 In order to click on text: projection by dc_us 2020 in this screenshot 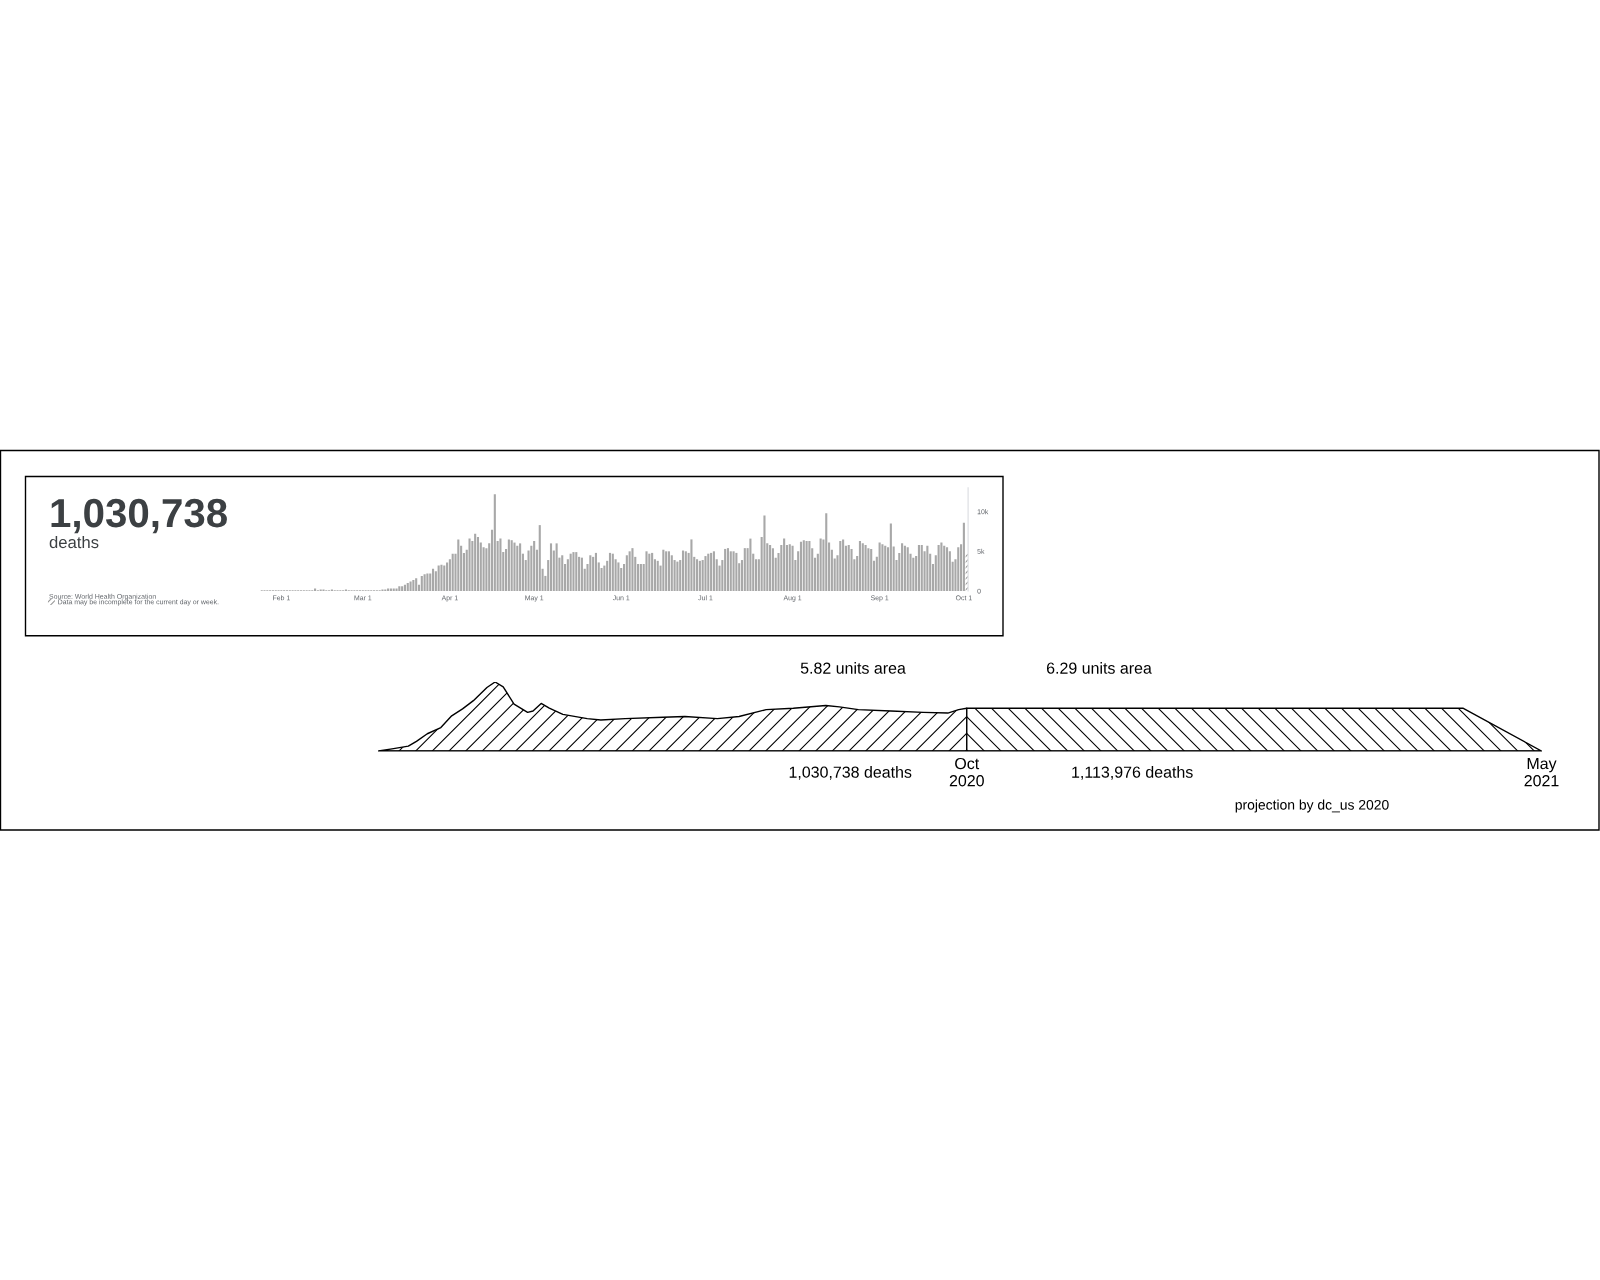, I will do `click(1312, 806)`.